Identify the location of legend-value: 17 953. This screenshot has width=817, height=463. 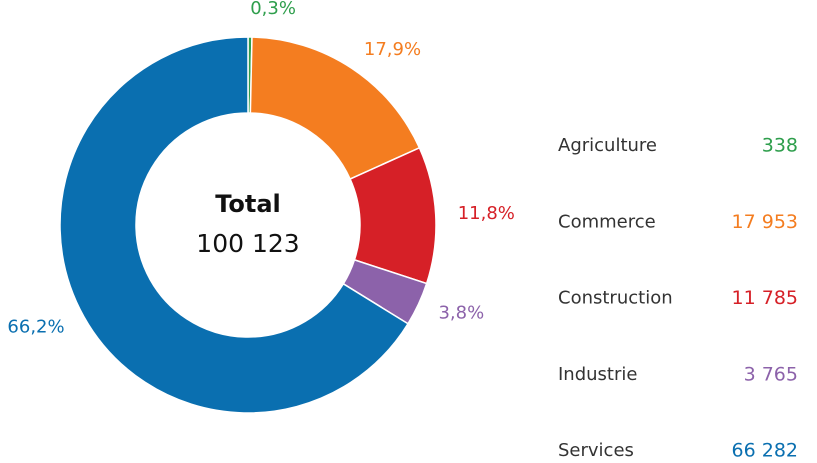
(765, 222).